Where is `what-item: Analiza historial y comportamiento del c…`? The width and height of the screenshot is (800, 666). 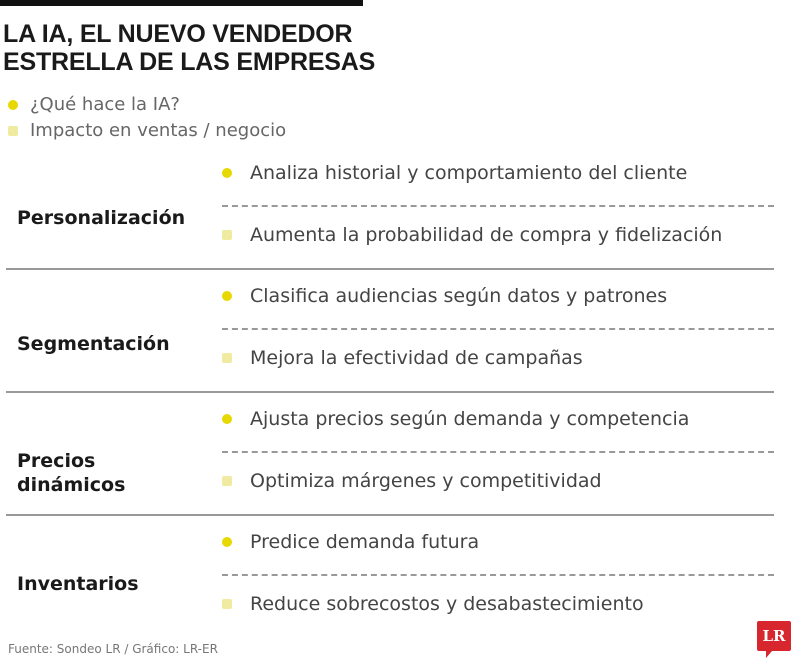
what-item: Analiza historial y comportamiento del c… is located at coordinates (454, 173).